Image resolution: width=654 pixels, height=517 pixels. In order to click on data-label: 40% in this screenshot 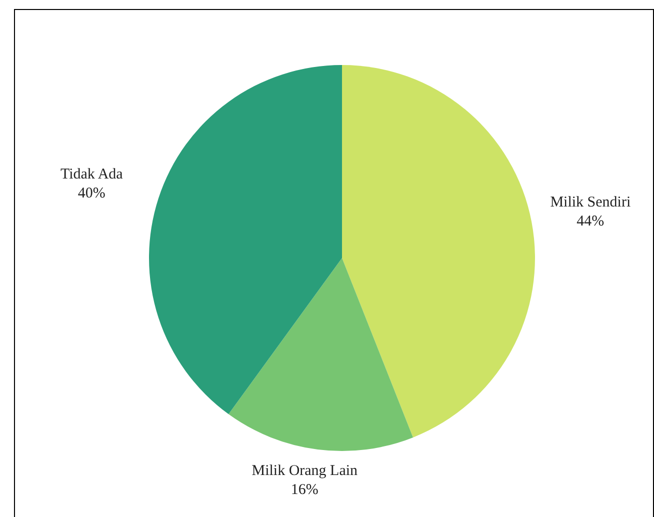, I will do `click(92, 194)`.